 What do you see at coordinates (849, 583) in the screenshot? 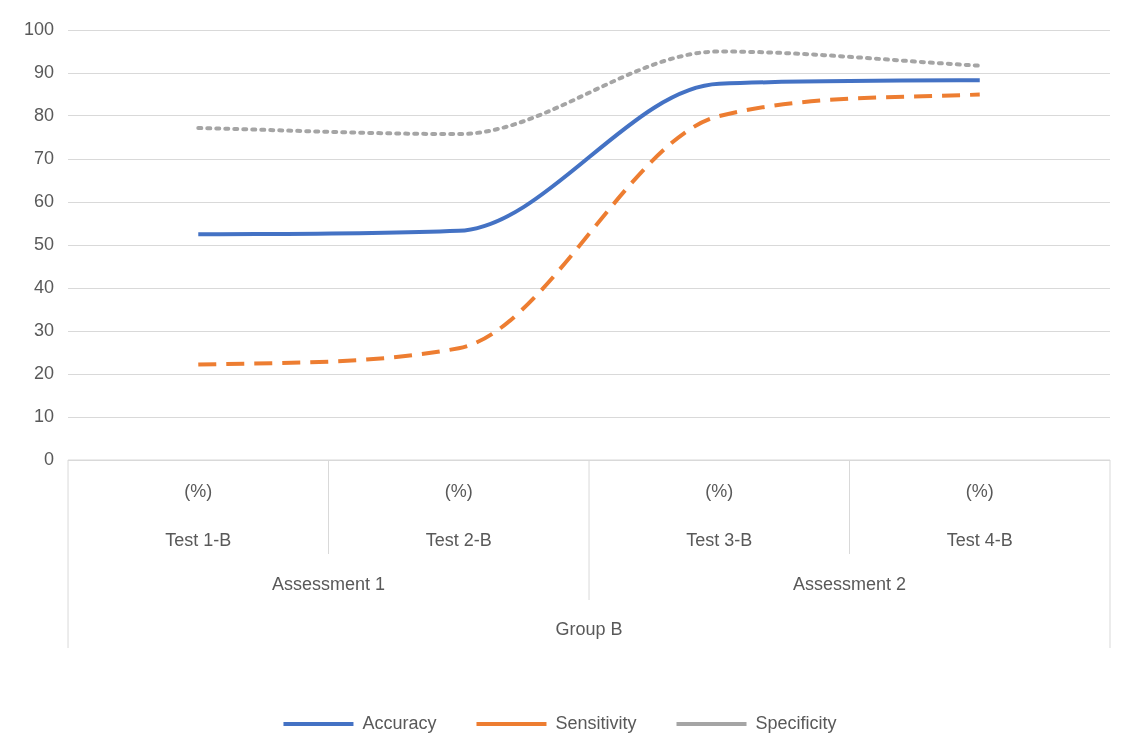
I see `text: Assessment 2` at bounding box center [849, 583].